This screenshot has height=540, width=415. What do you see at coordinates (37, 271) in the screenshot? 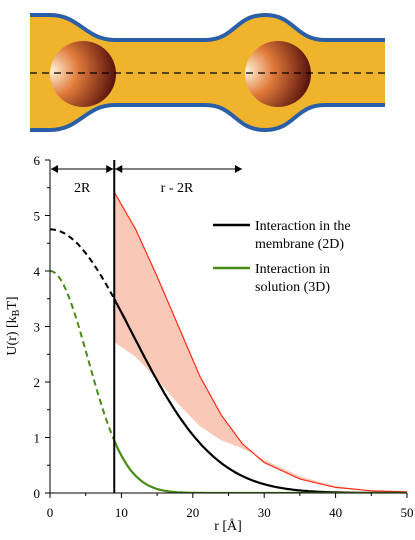
I see `y-tick-label: 4` at bounding box center [37, 271].